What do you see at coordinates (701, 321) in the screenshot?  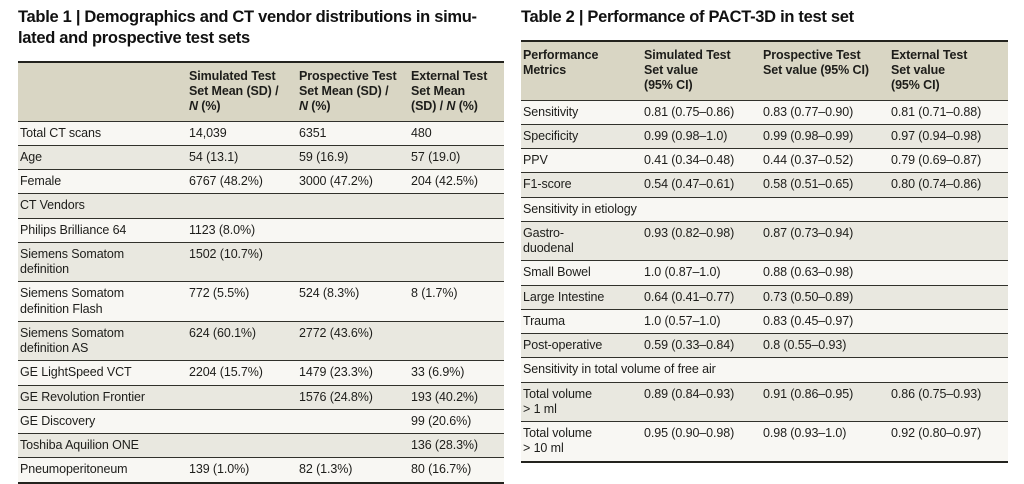 I see `cell-value: 1.0 (0.57–1.0)` at bounding box center [701, 321].